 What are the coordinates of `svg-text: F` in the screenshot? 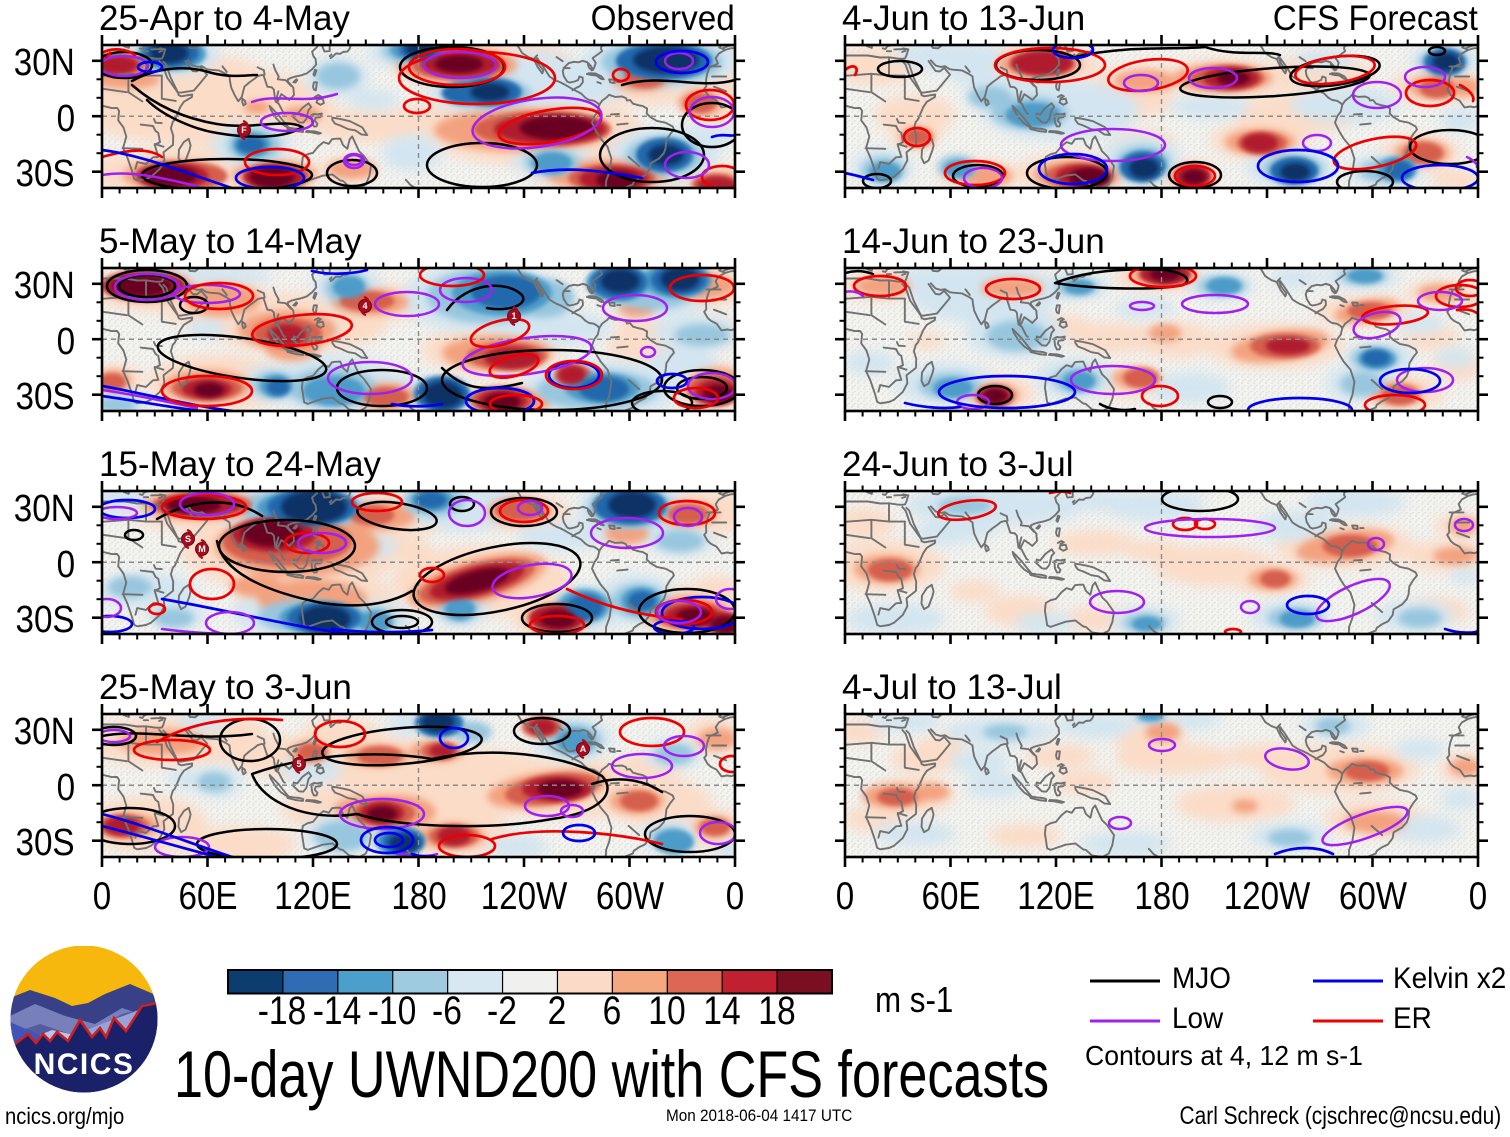 It's located at (244, 130).